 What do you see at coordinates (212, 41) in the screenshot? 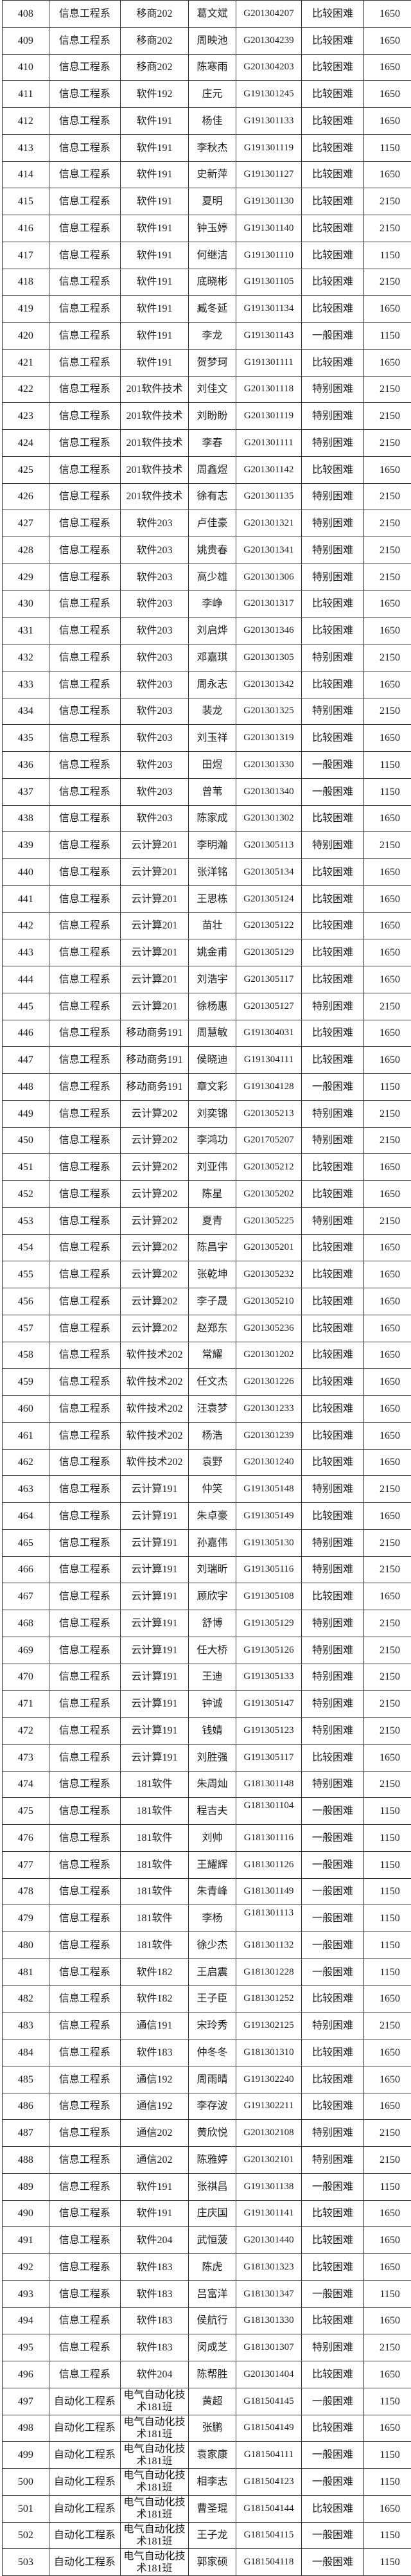
I see `student-name-cell: 周映池` at bounding box center [212, 41].